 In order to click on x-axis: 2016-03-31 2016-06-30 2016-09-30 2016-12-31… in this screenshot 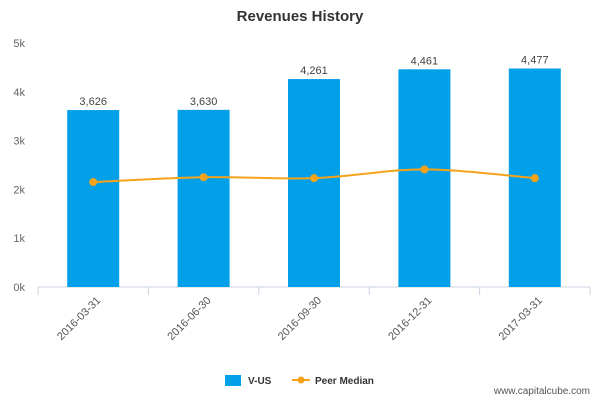, I will do `click(314, 314)`.